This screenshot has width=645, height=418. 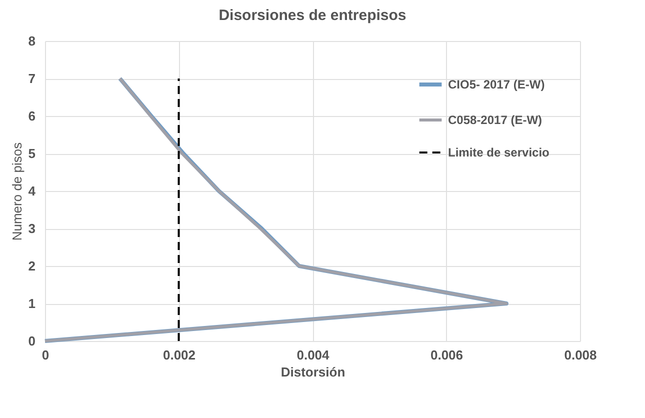 I want to click on chart-title: Disorsiones de entrepisos, so click(x=312, y=15).